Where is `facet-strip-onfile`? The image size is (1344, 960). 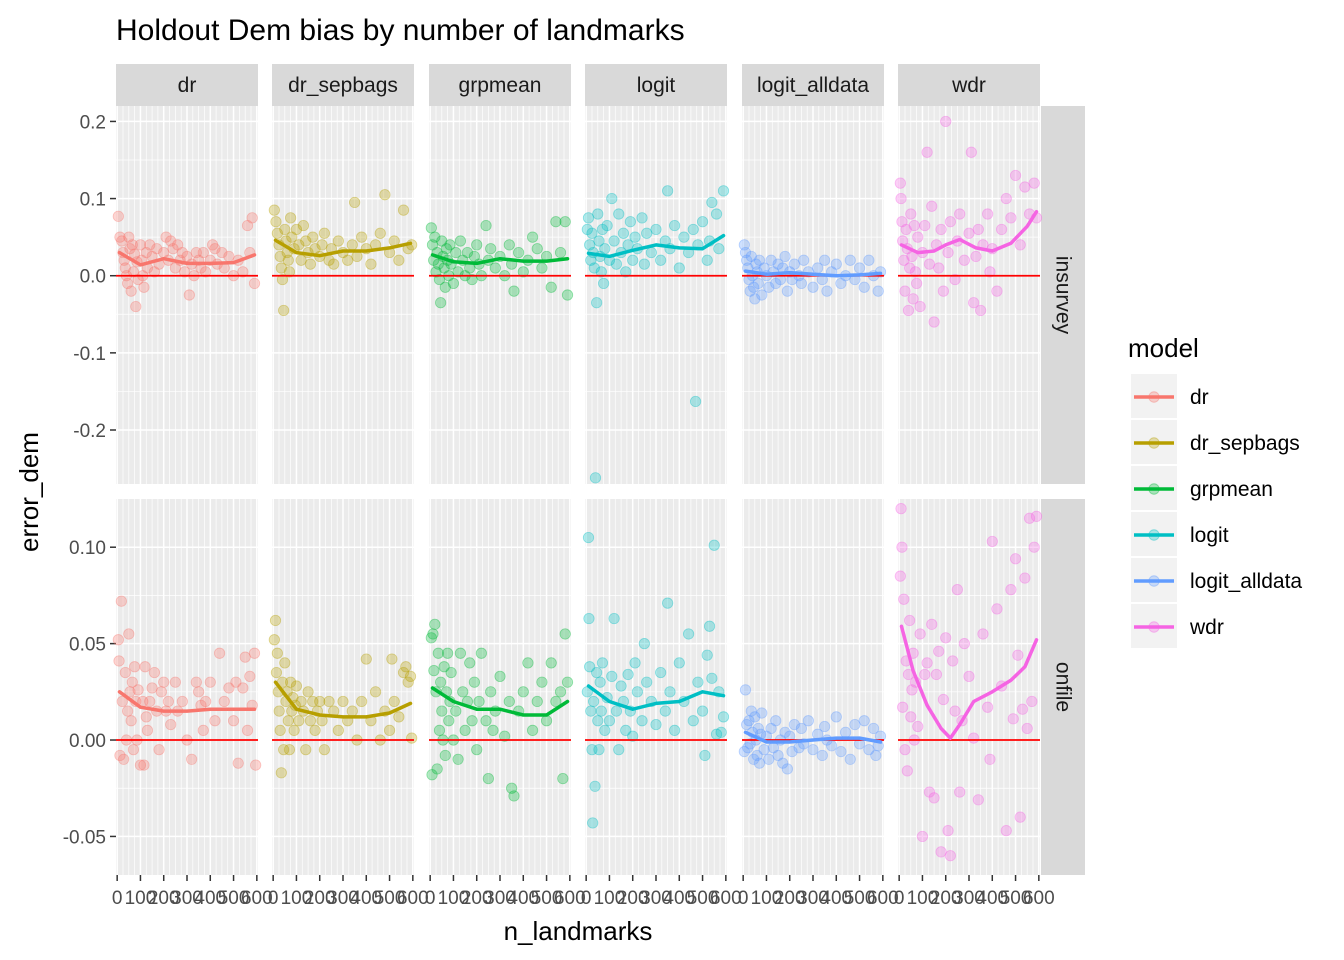 facet-strip-onfile is located at coordinates (1063, 687).